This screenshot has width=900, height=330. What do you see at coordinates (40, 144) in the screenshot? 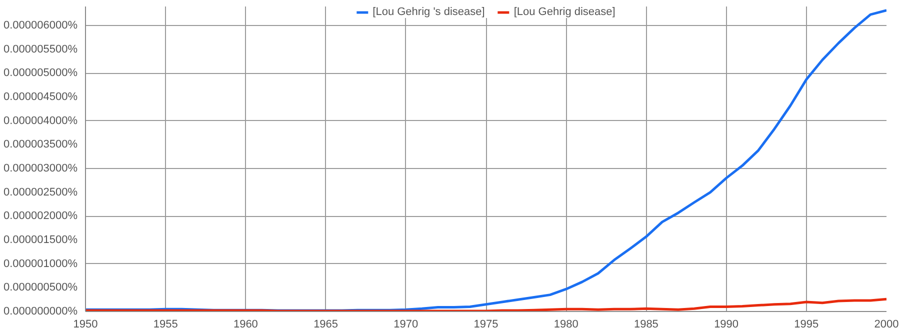
I see `y-tick-label: 0.000003500%` at bounding box center [40, 144].